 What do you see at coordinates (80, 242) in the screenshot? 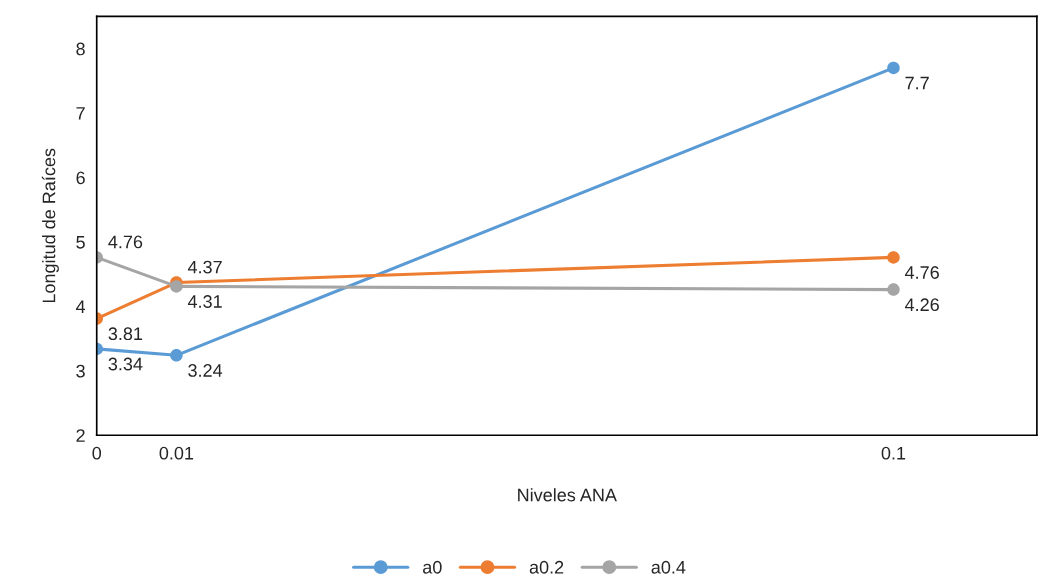
I see `y-tick-label: 5` at bounding box center [80, 242].